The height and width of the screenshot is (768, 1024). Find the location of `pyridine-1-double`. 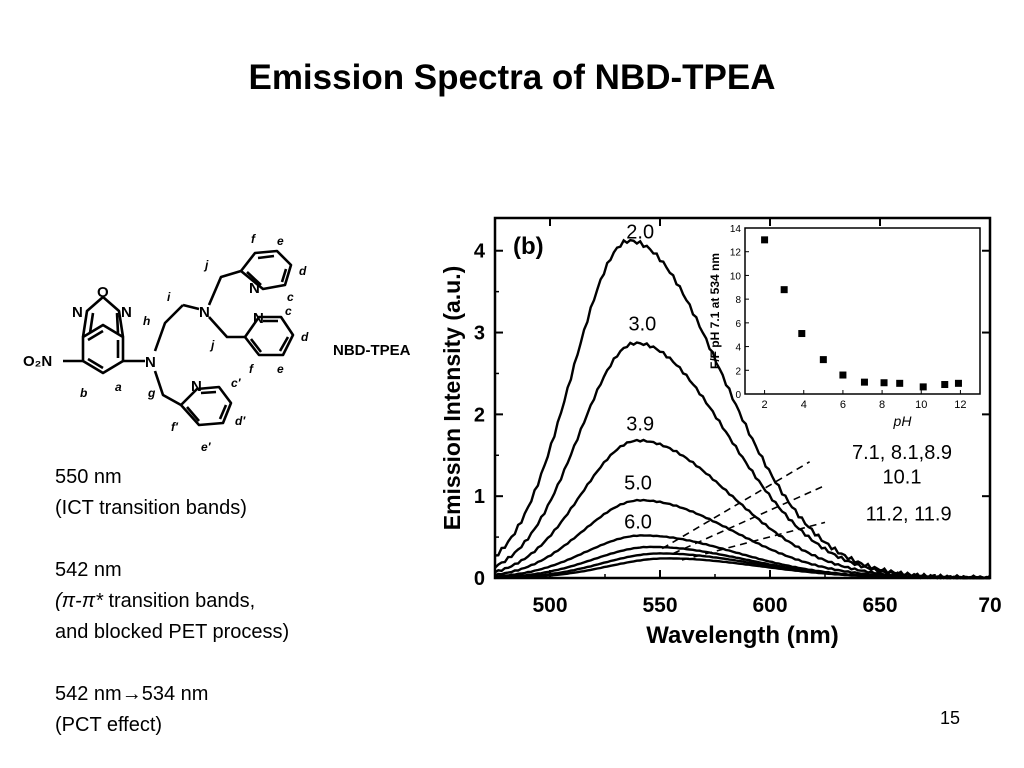

pyridine-1-double is located at coordinates (267, 270).